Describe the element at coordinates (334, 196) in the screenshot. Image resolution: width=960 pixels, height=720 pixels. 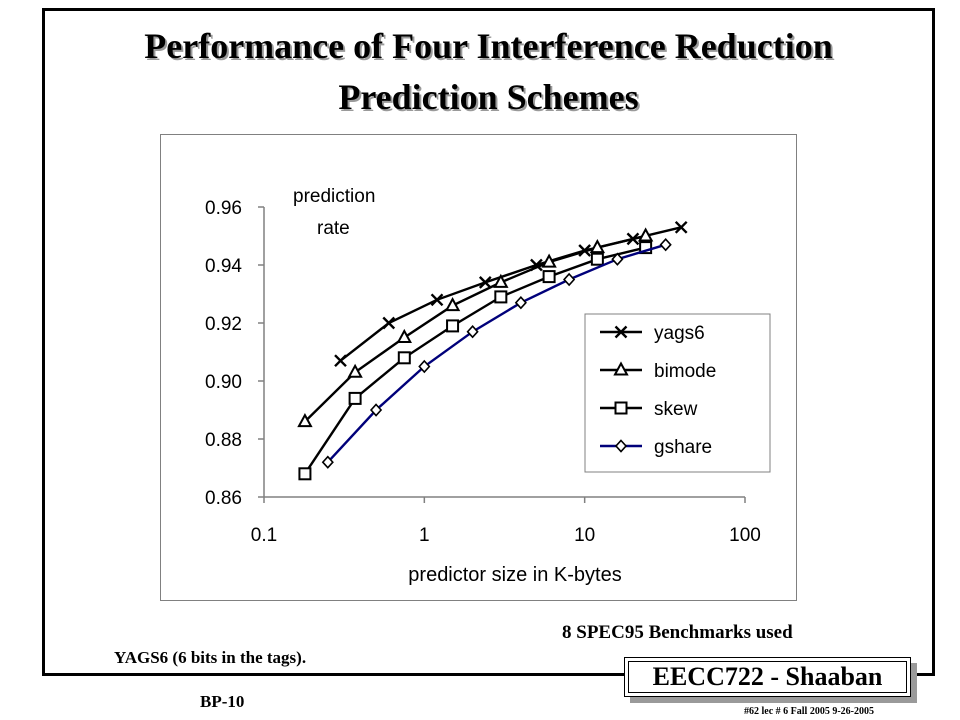
I see `y-axis-label-line-1: prediction` at that location.